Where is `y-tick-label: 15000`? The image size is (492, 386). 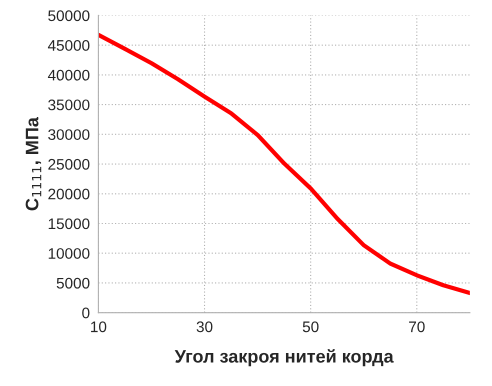
y-tick-label: 15000 is located at coordinates (69, 224).